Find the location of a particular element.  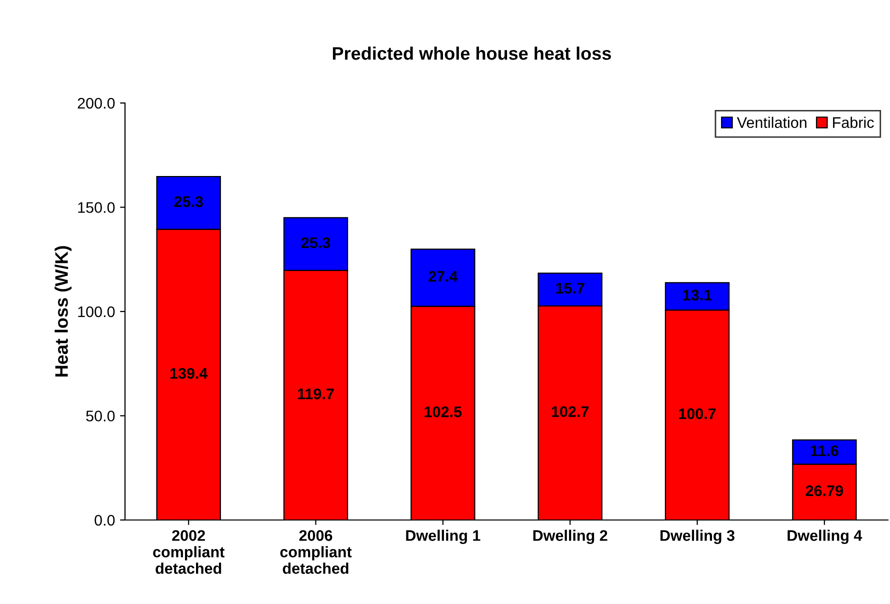

legend-label: Ventilation is located at coordinates (771, 122).